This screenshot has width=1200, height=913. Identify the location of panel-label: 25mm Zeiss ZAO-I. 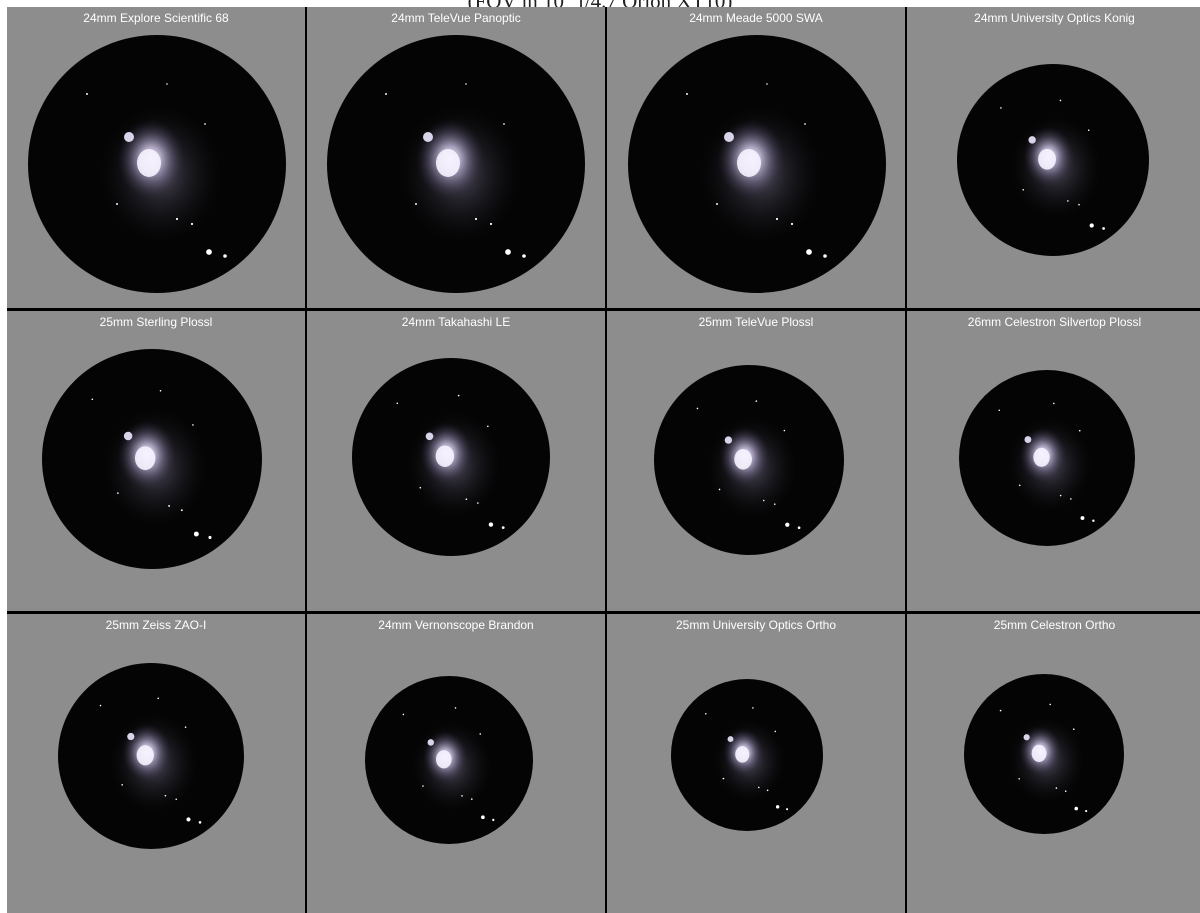
(156, 625).